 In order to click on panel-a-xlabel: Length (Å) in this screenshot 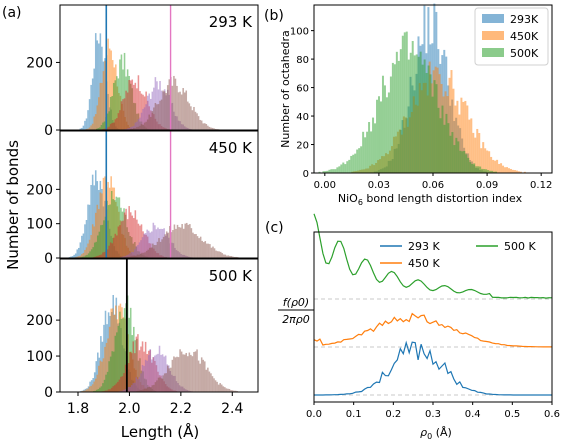, I will do `click(160, 431)`.